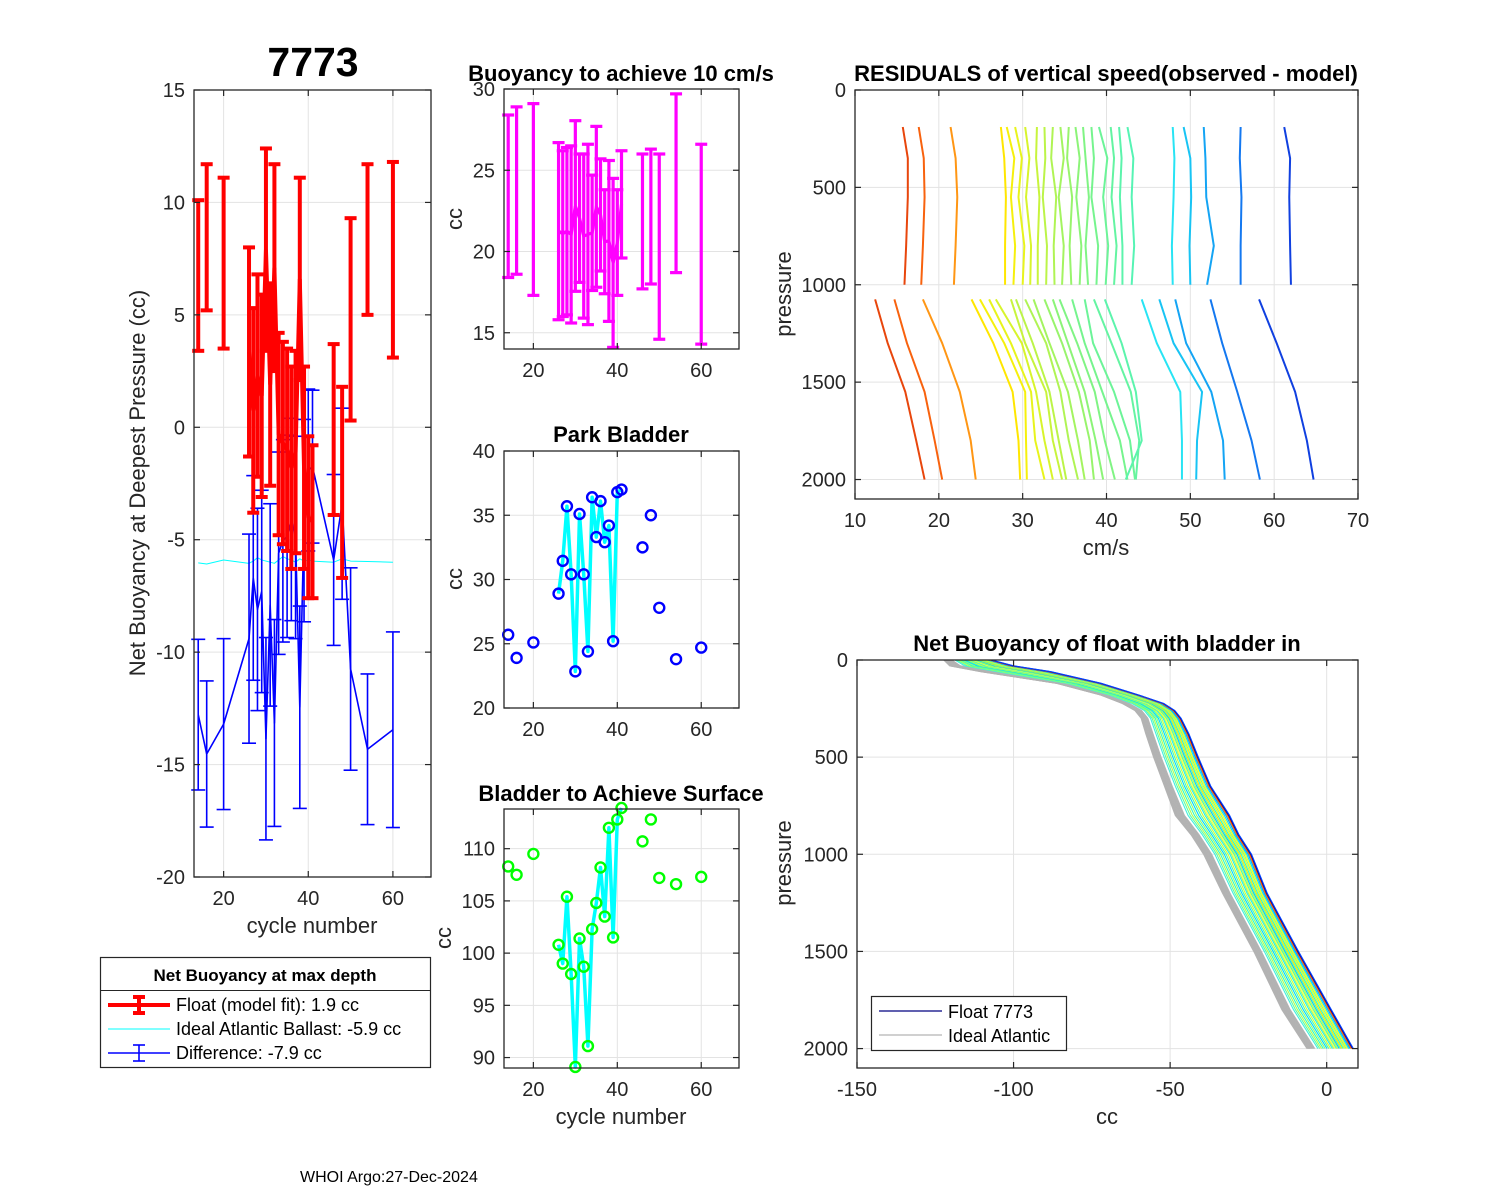 The width and height of the screenshot is (1500, 1200). Describe the element at coordinates (265, 975) in the screenshot. I see `legend-title: Net Buoyancy at max depth` at that location.